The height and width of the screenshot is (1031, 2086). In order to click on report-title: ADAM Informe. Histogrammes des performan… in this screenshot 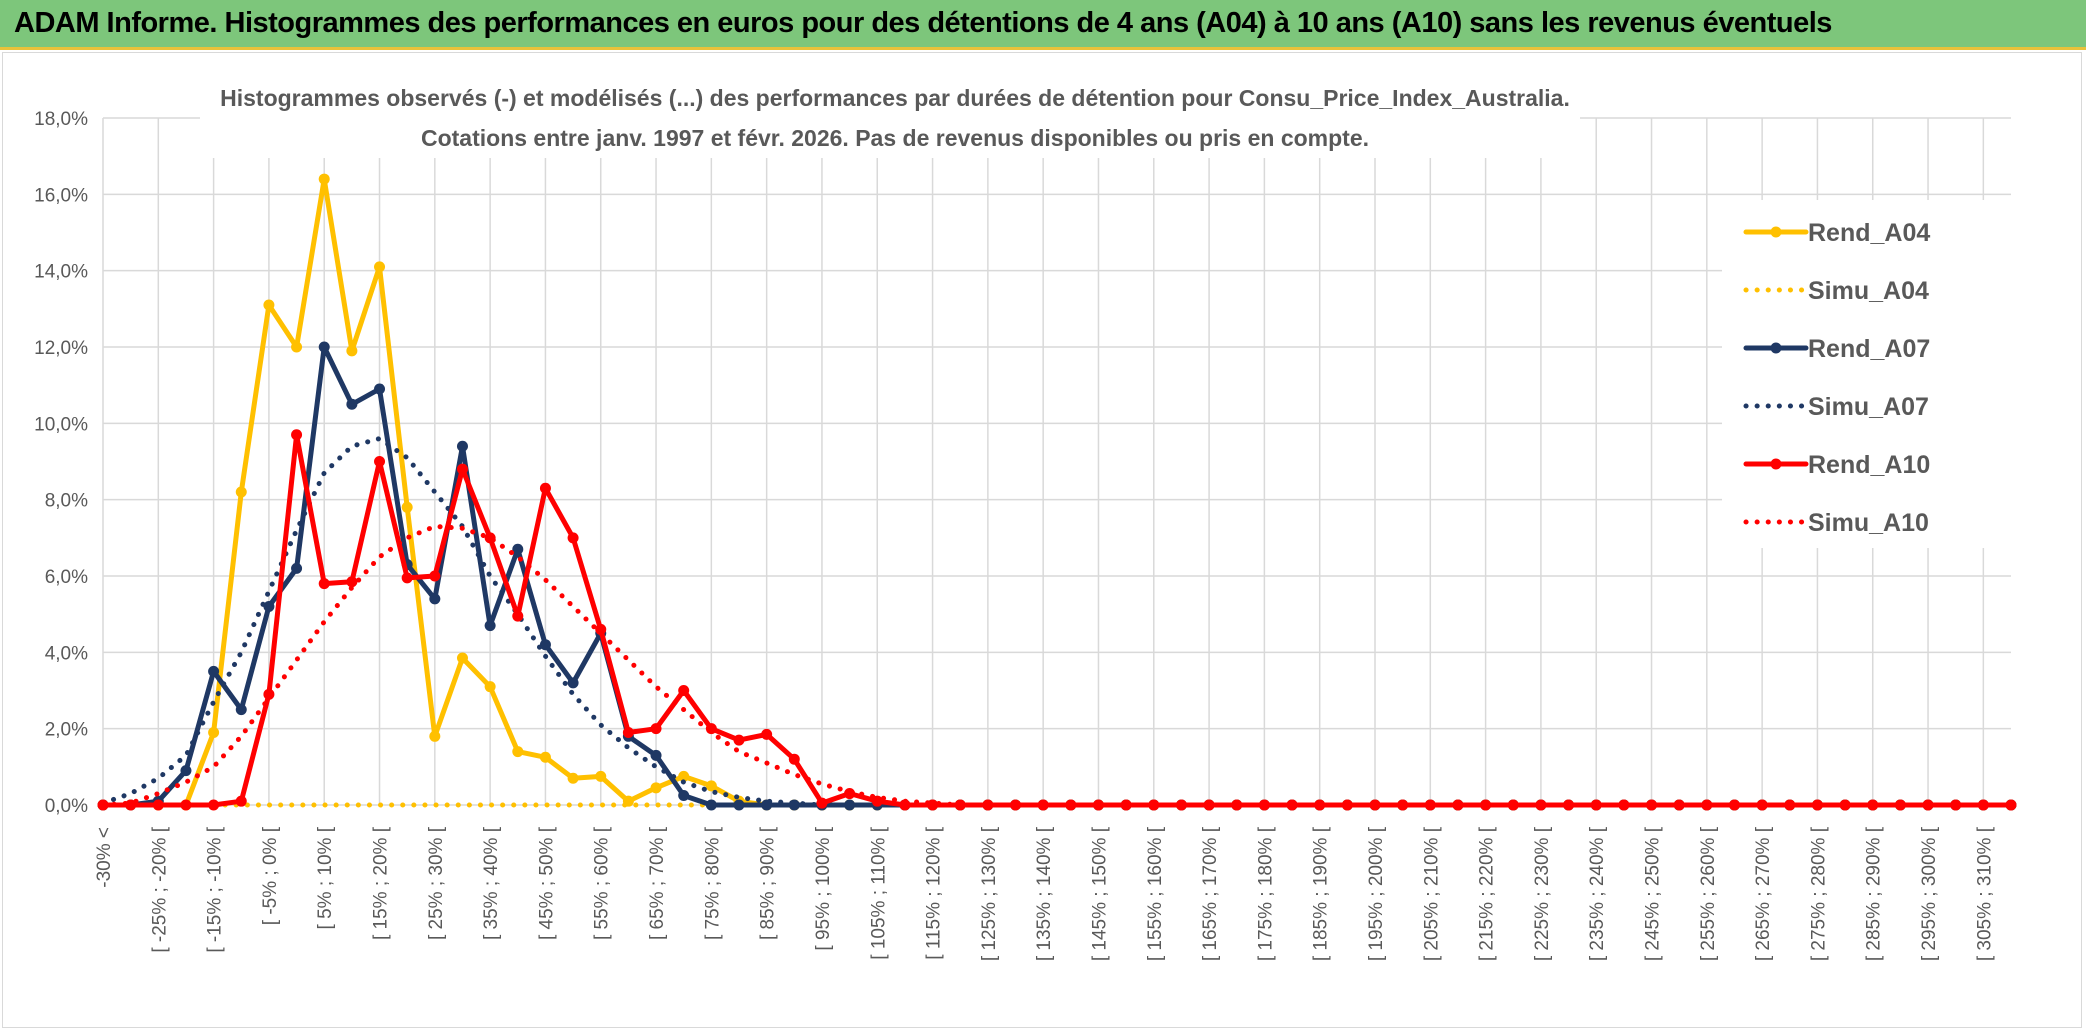, I will do `click(923, 23)`.